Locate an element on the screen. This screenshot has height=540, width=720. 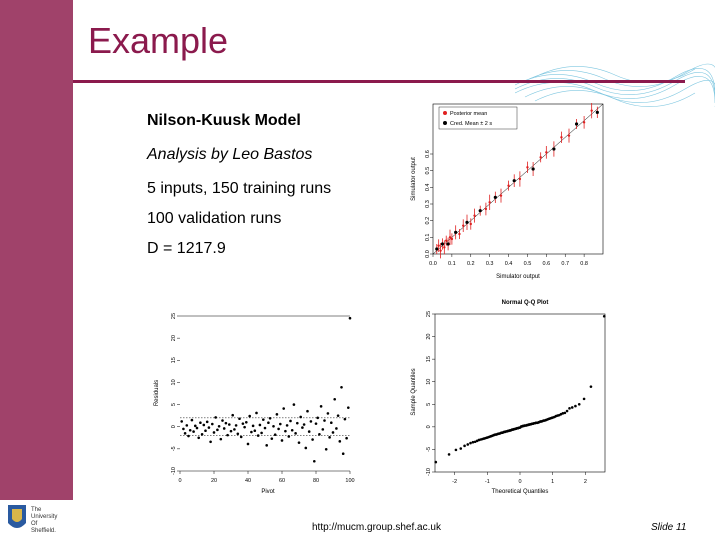
footer-url: http://mucm.group.shef.ac.uk is located at coordinates (376, 527).